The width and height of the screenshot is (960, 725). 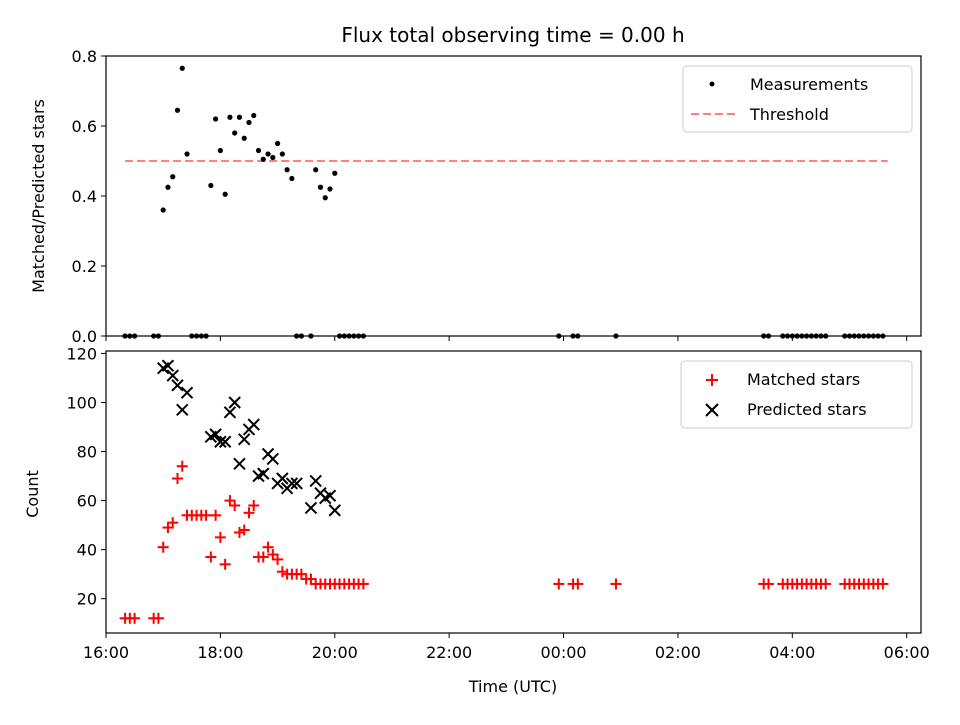 I want to click on ratio-legend: Measurements Threshold, so click(x=797, y=99).